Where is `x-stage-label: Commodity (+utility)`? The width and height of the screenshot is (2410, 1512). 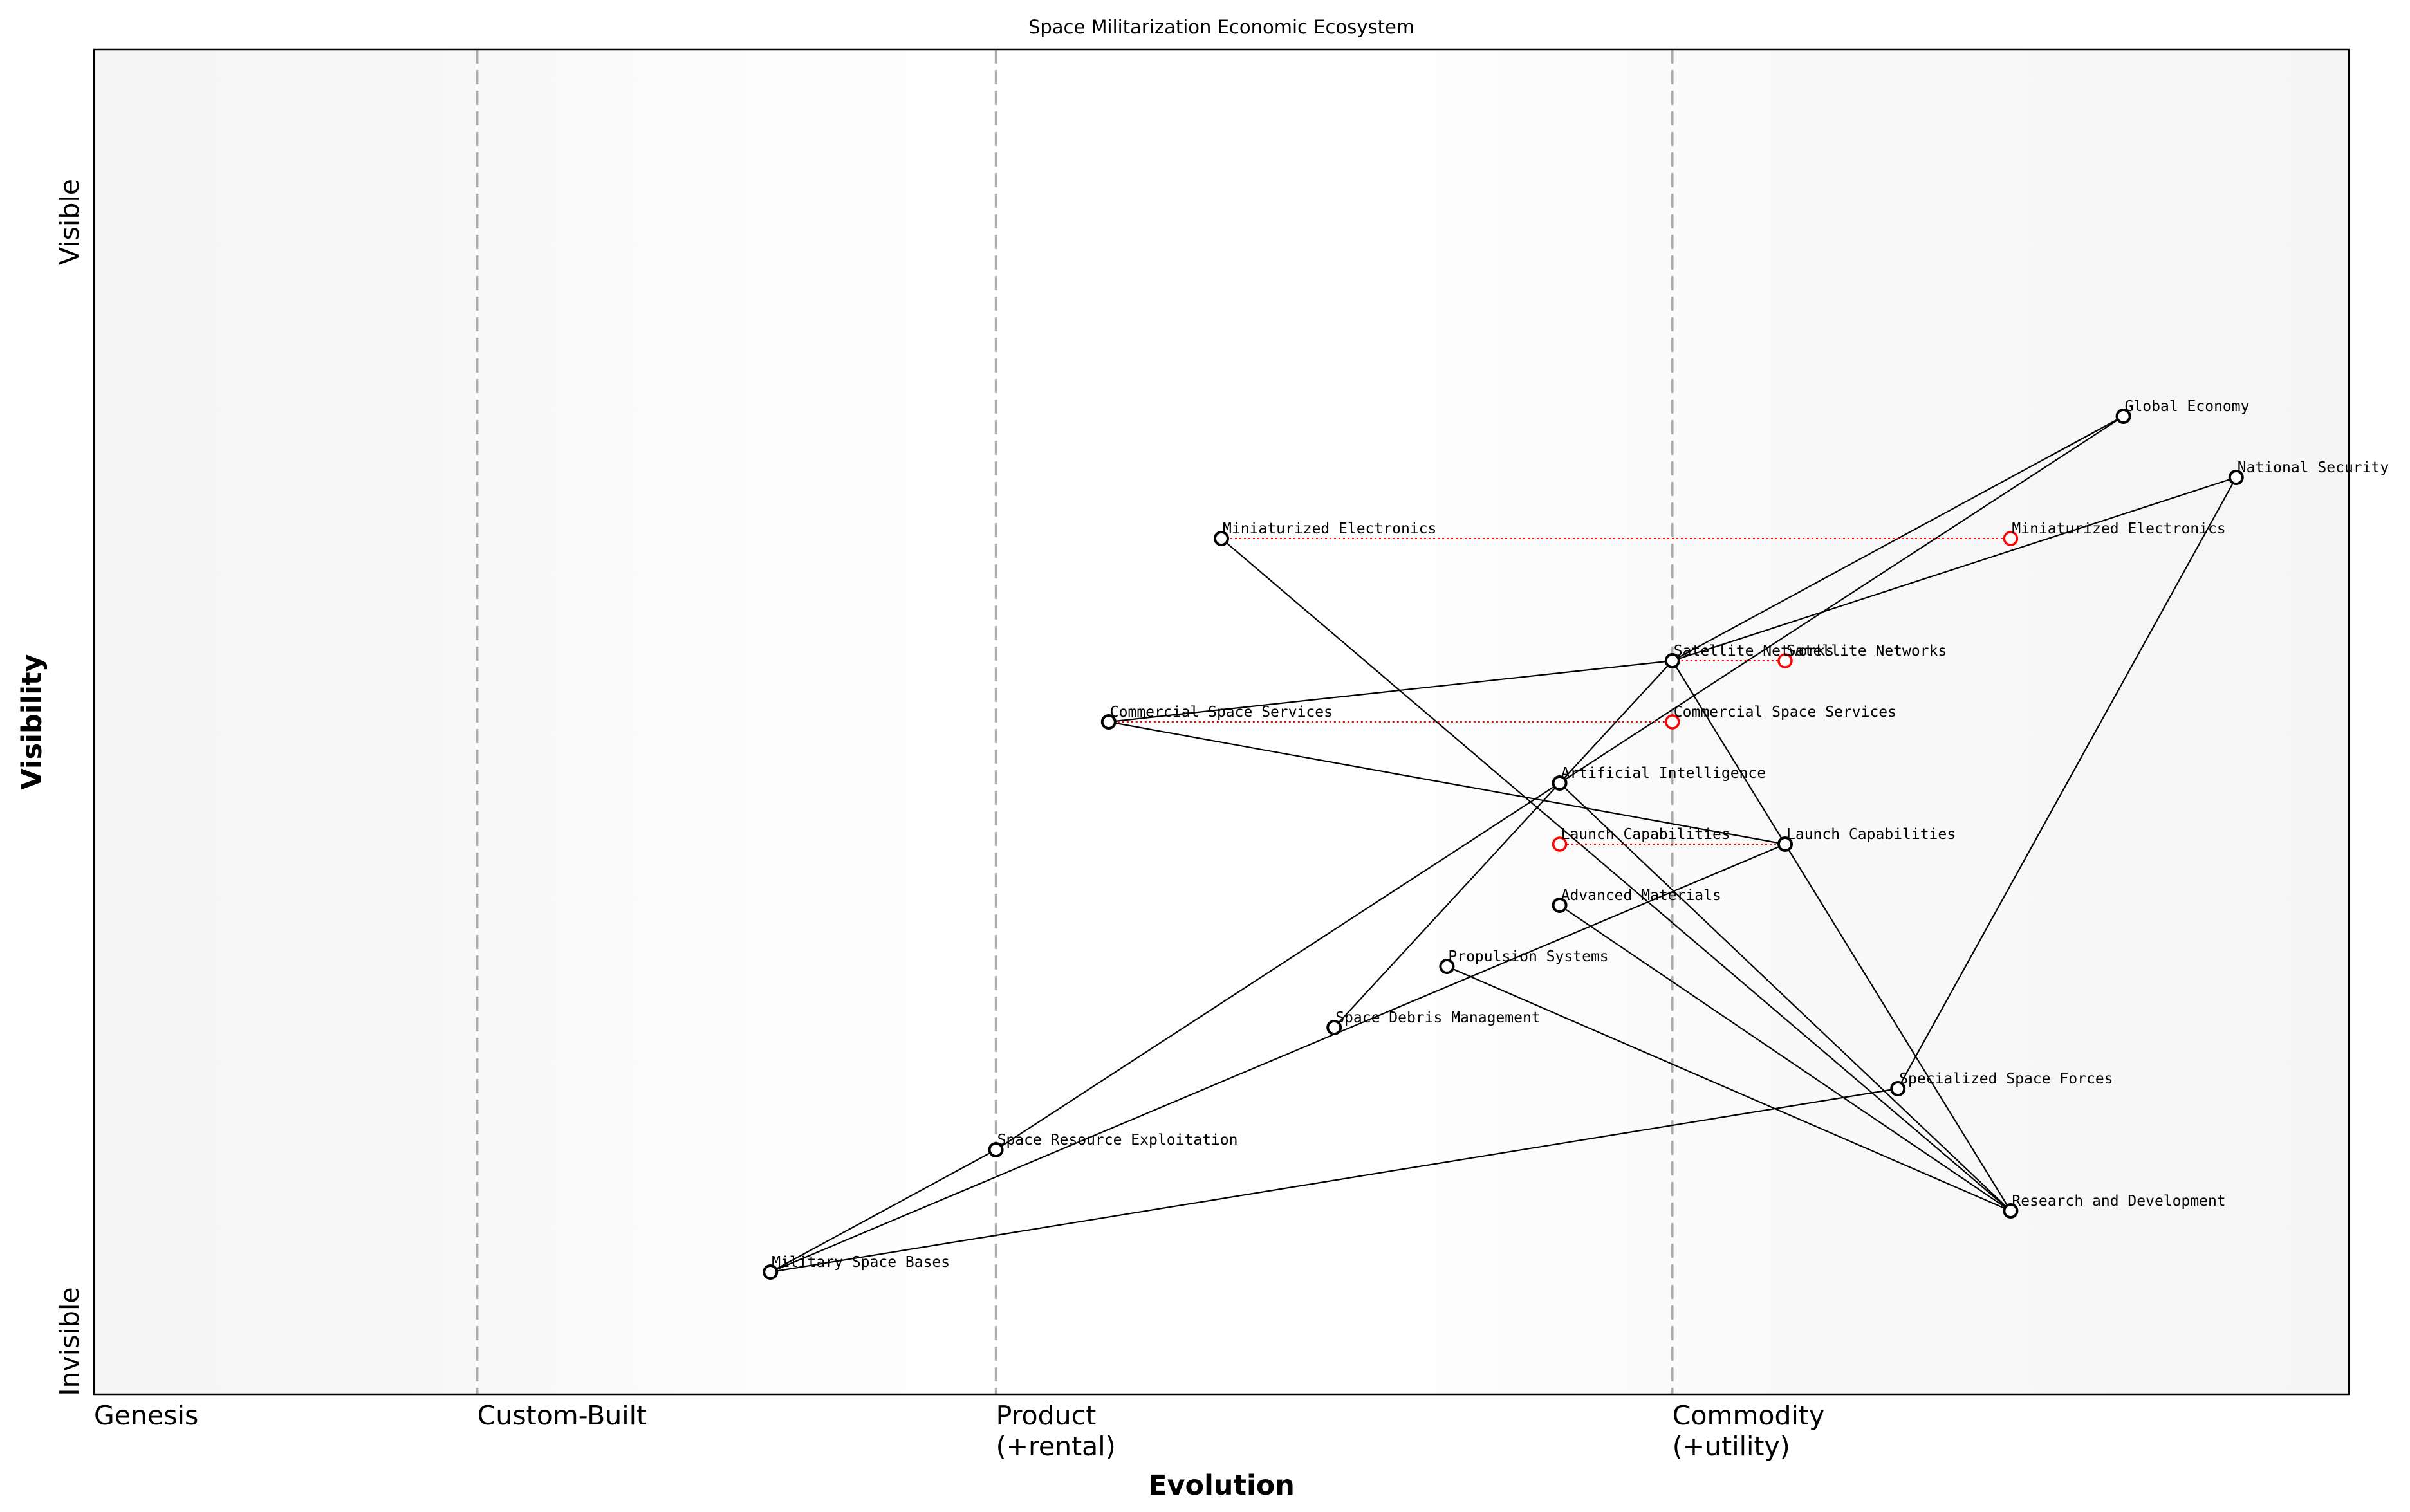 x-stage-label: Commodity (+utility) is located at coordinates (1748, 1431).